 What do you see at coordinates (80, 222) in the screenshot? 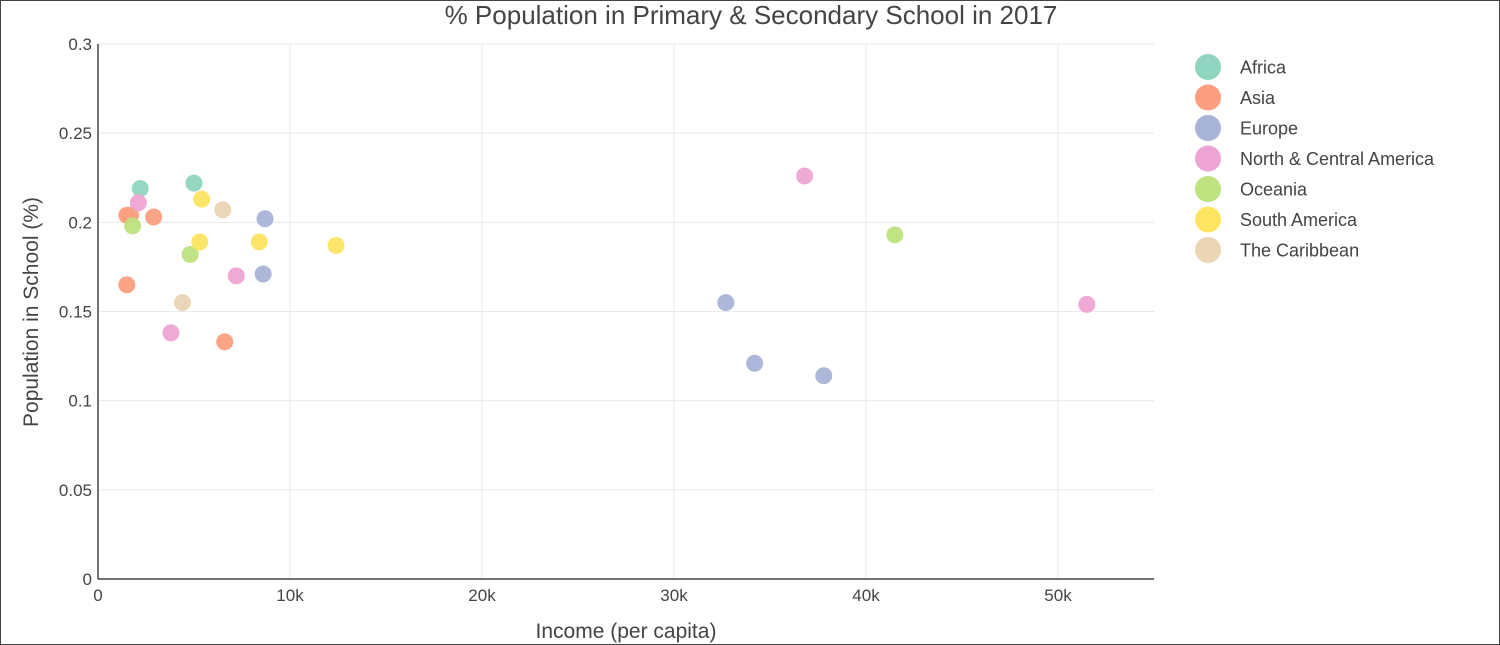
I see `y-tick-label: 0.2` at bounding box center [80, 222].